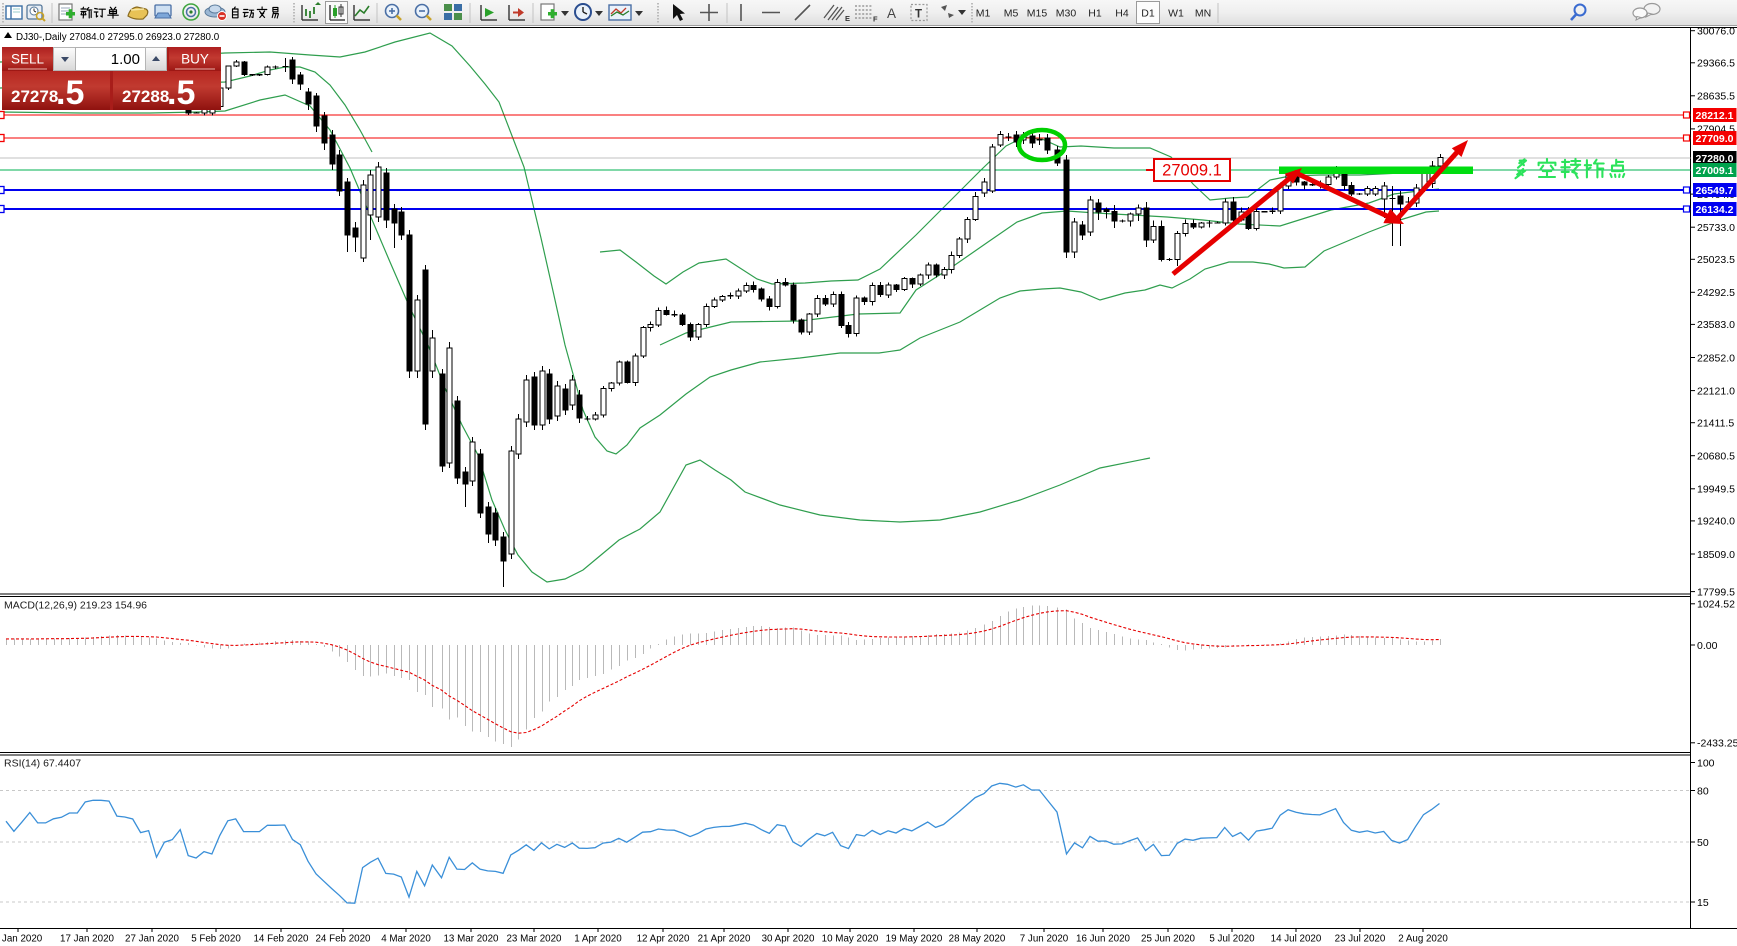  Describe the element at coordinates (1103, 939) in the screenshot. I see `svg-text: 16 Jun 2020` at that location.